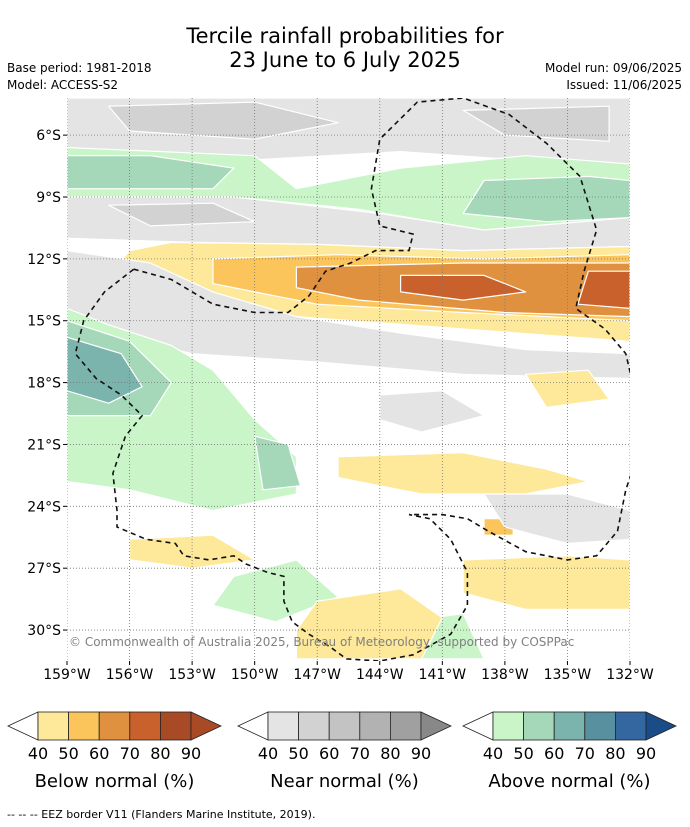  What do you see at coordinates (554, 753) in the screenshot?
I see `colorbar-above-tick: 60` at bounding box center [554, 753].